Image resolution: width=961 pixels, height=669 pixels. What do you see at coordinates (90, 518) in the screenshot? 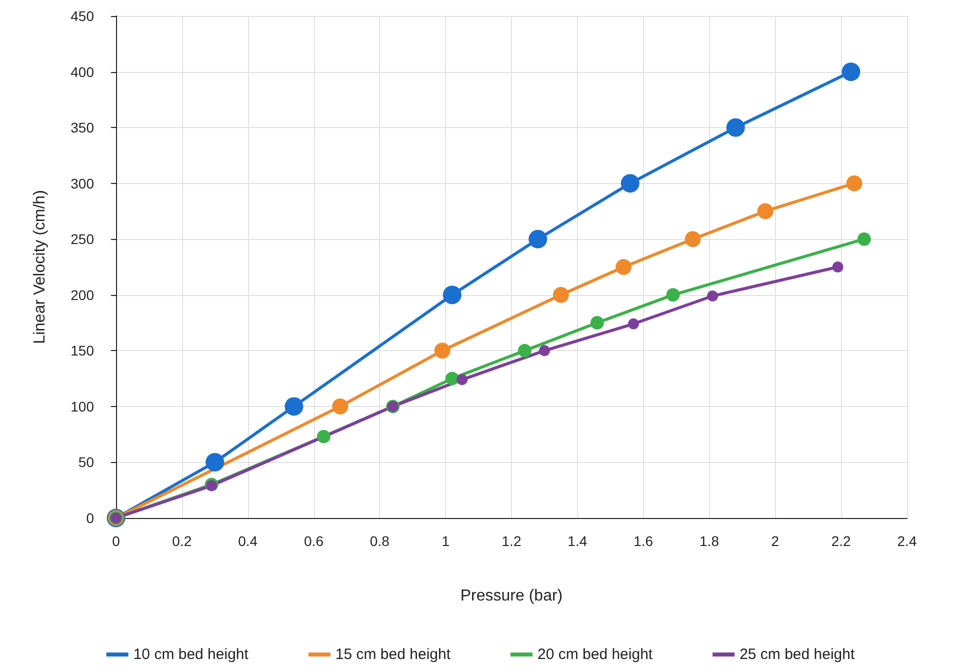
I see `y-tick-label: 0` at bounding box center [90, 518].